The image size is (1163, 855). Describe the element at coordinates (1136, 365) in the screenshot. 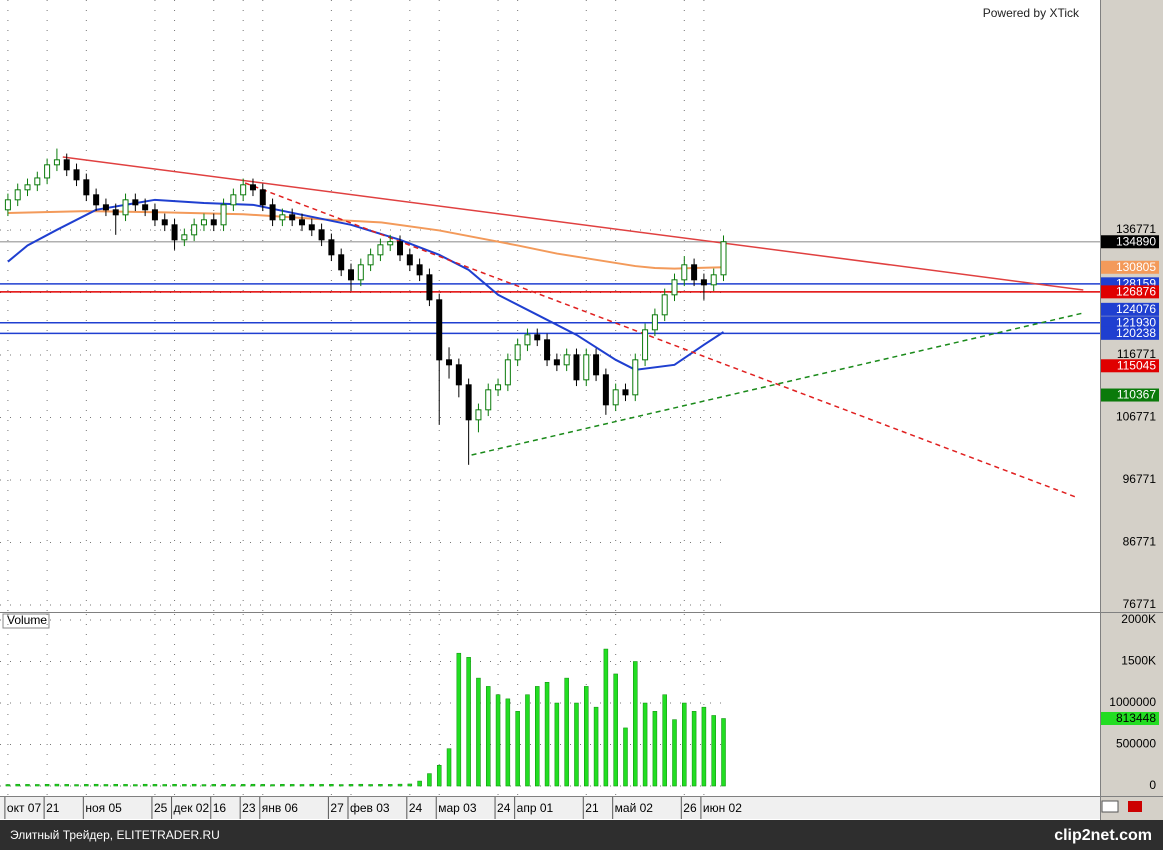

I see `price-marker-label: 115045` at that location.